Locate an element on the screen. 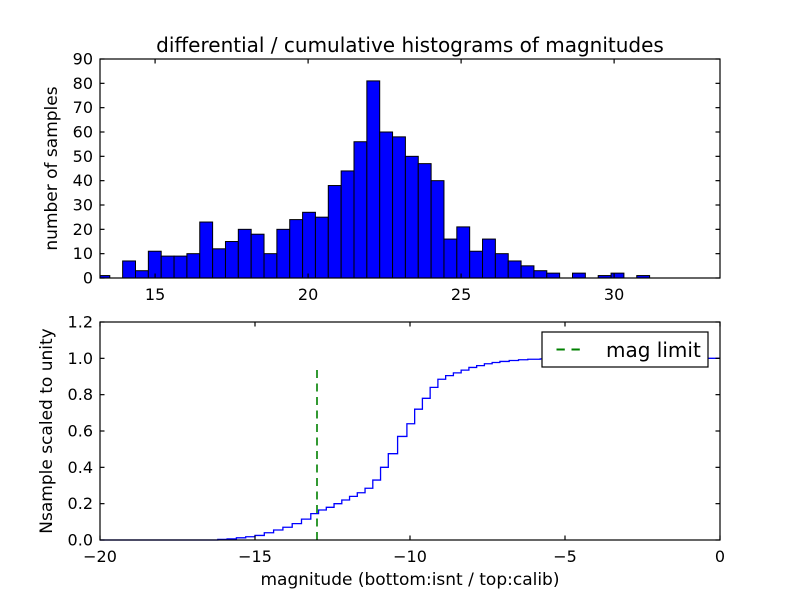 Image resolution: width=800 pixels, height=600 pixels. y-tick-label: 0 is located at coordinates (88, 278).